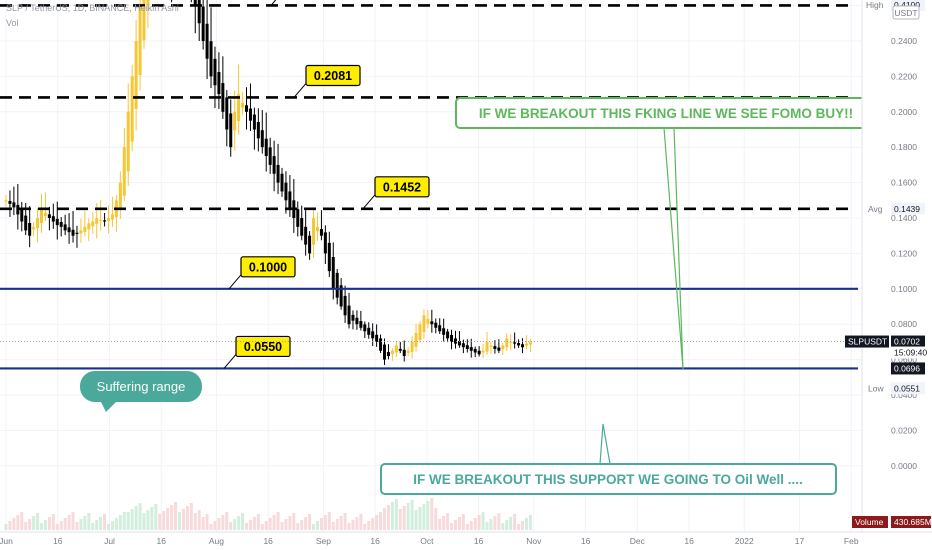 The height and width of the screenshot is (550, 932). I want to click on y-axis-panel, so click(897, 275).